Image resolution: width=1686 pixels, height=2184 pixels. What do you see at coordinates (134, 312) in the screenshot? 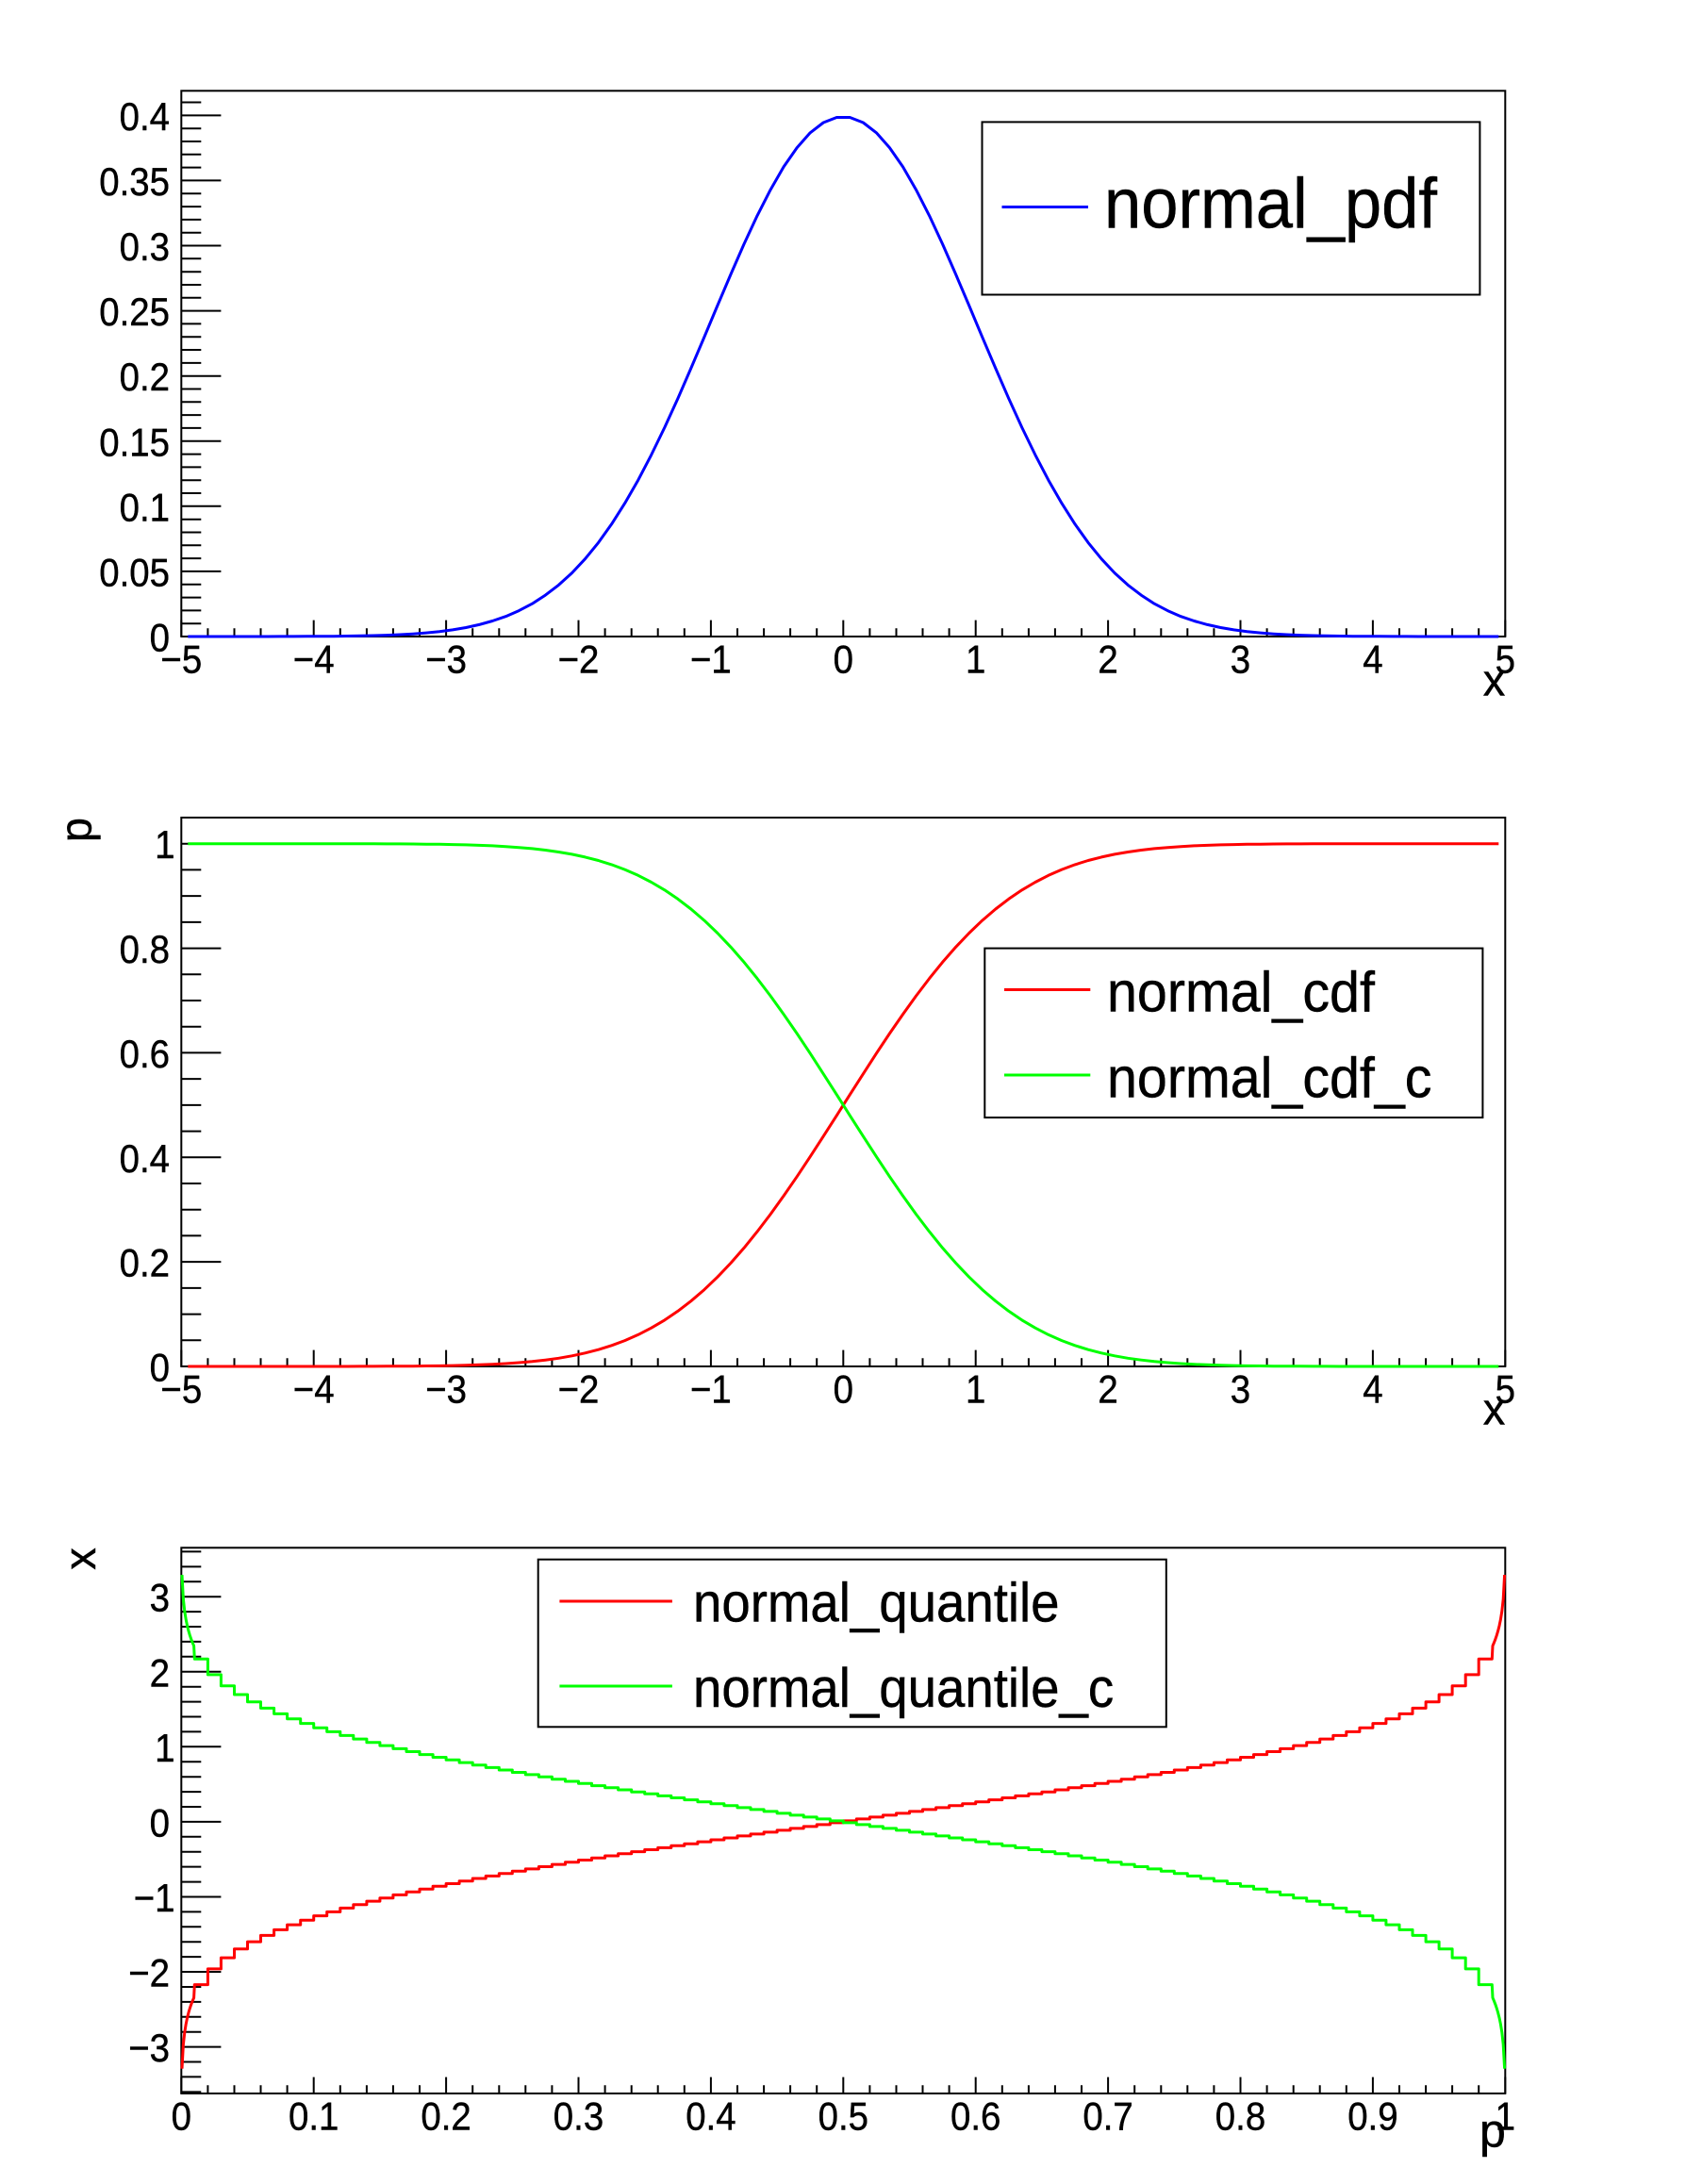
I see `svg-text: 0.25` at bounding box center [134, 312].